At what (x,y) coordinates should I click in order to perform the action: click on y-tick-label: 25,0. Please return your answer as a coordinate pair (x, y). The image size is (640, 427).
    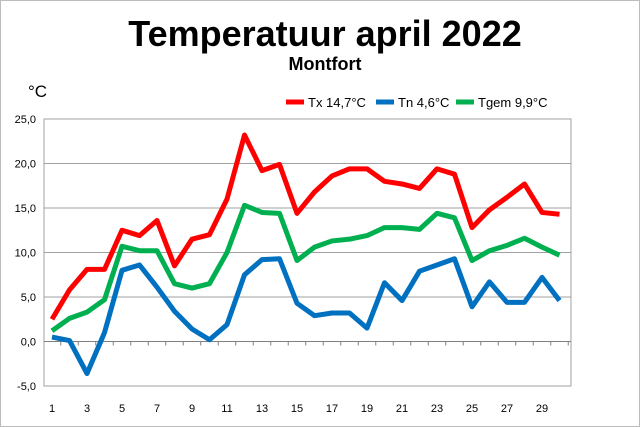
    Looking at the image, I should click on (25, 120).